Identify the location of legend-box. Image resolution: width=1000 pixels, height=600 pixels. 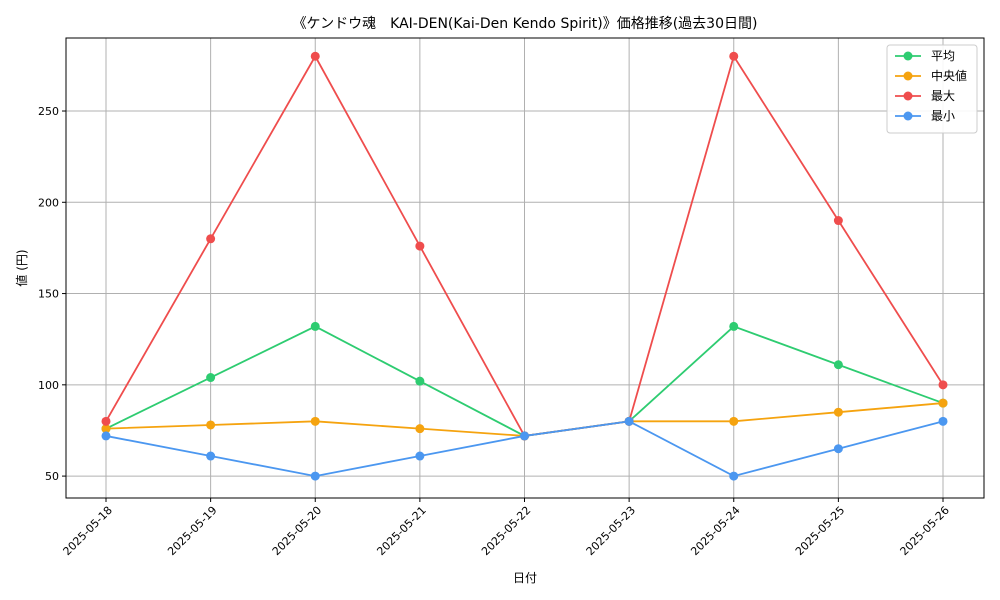
(932, 89).